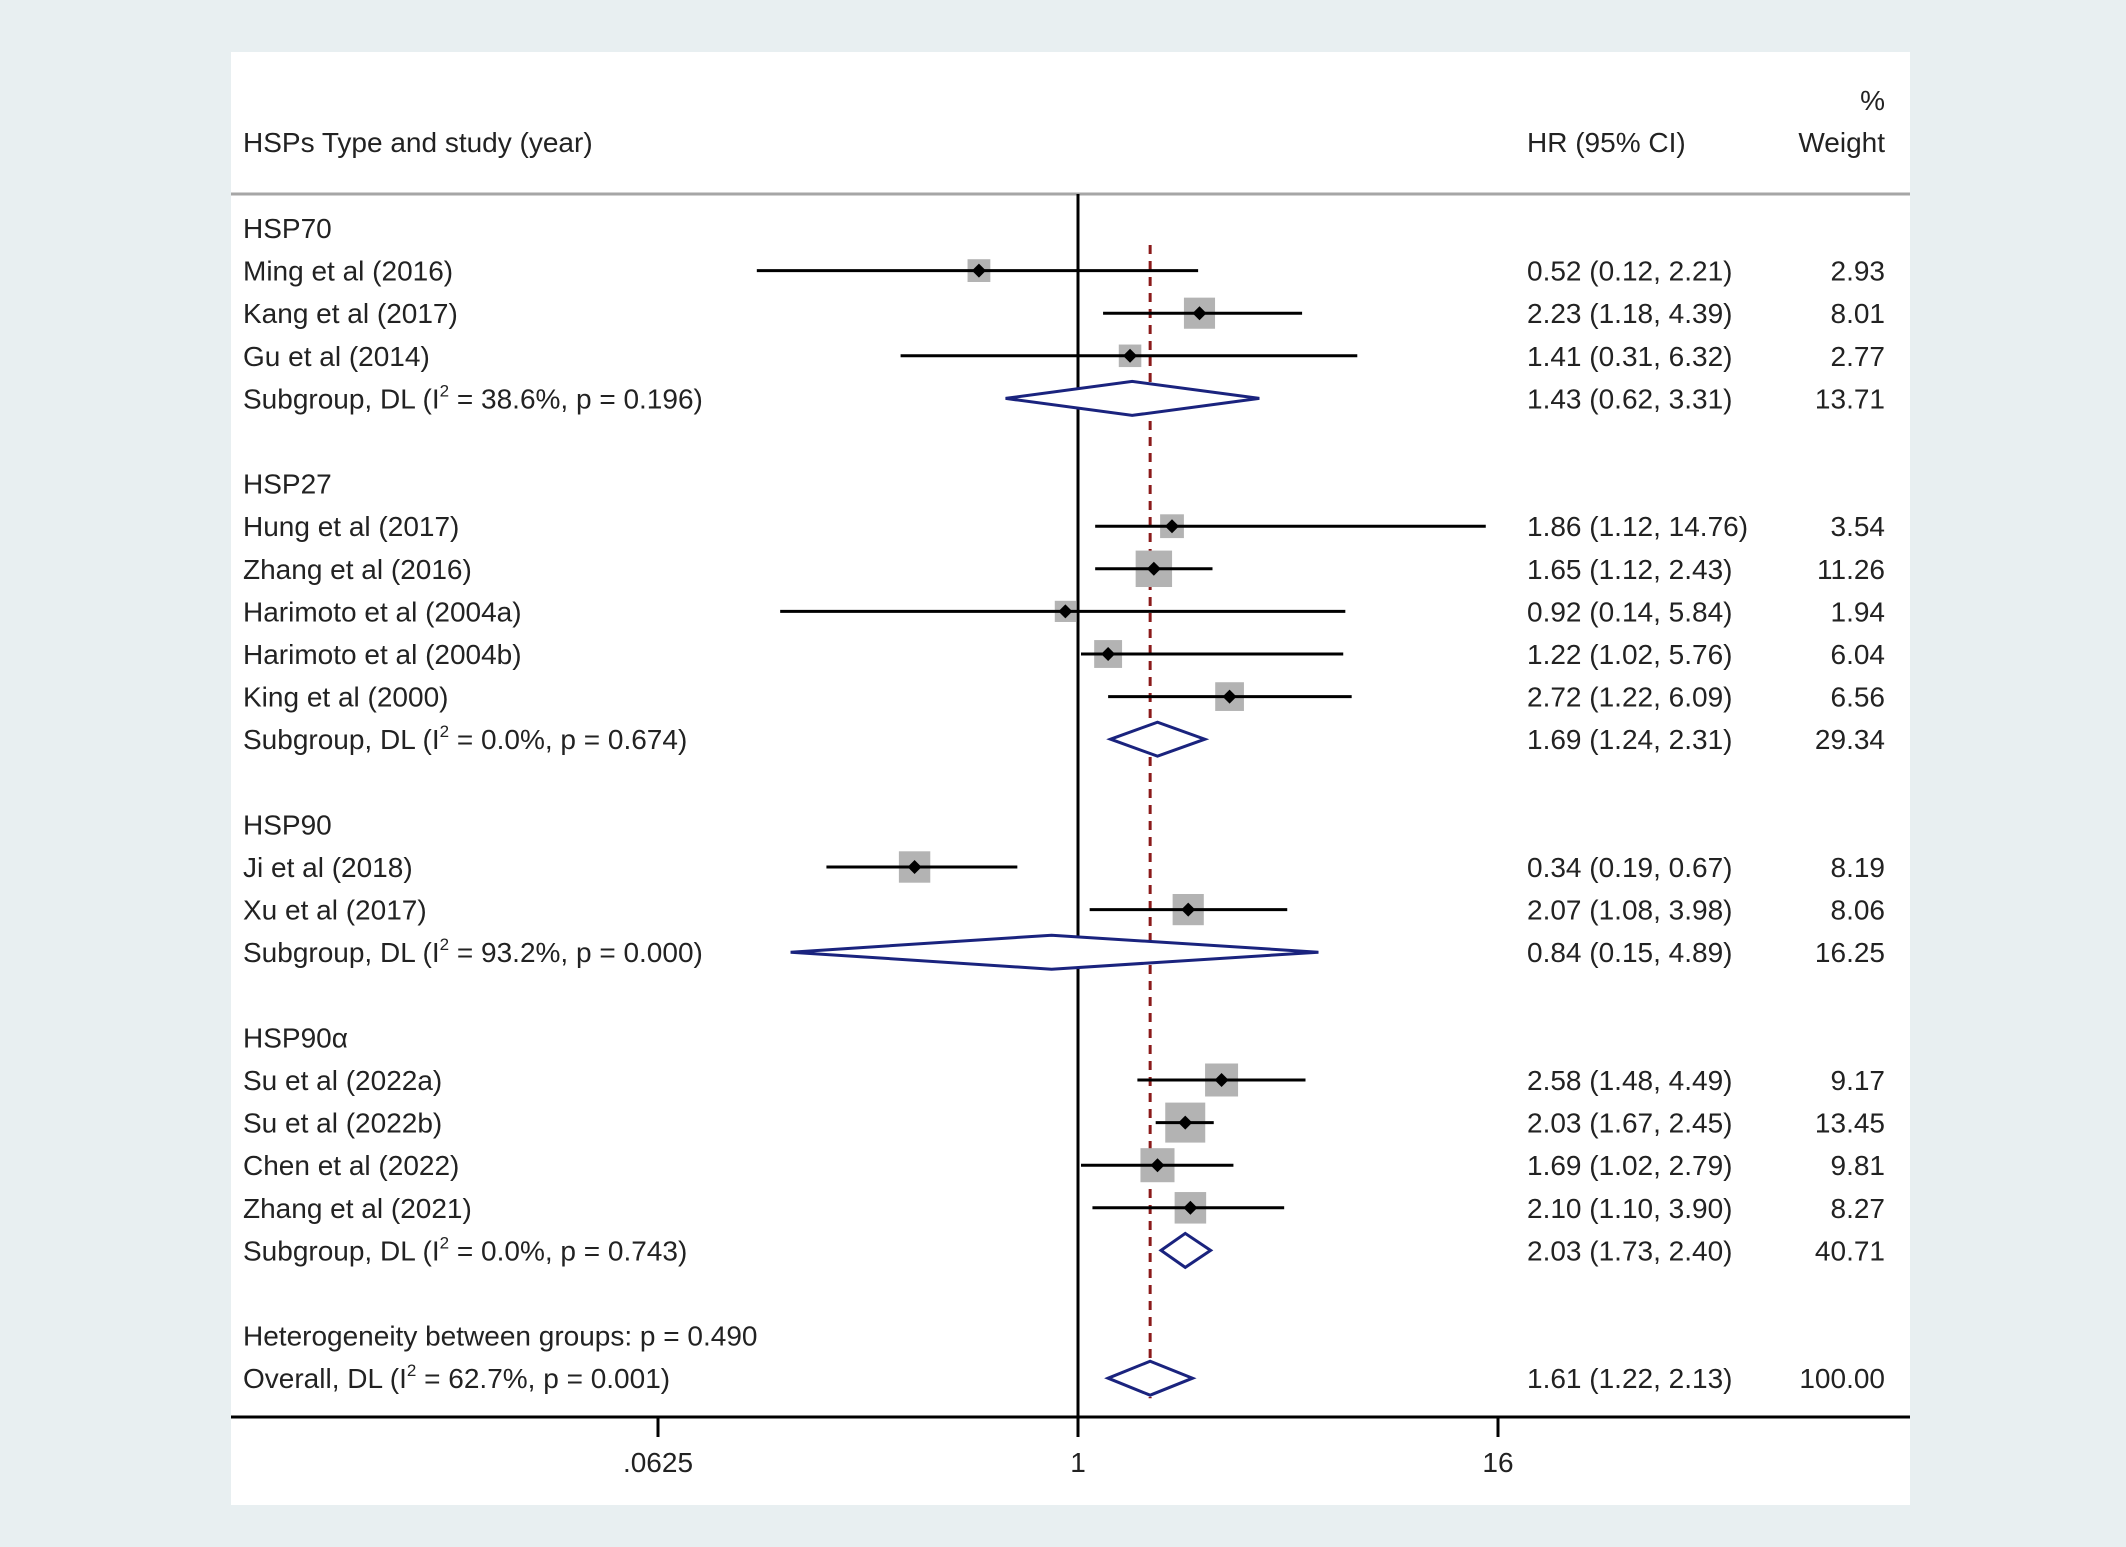 The width and height of the screenshot is (2126, 1547). Describe the element at coordinates (465, 738) in the screenshot. I see `subgroup-label: Subgroup, DL (I2 = 0.0%, p = 0.674)` at that location.